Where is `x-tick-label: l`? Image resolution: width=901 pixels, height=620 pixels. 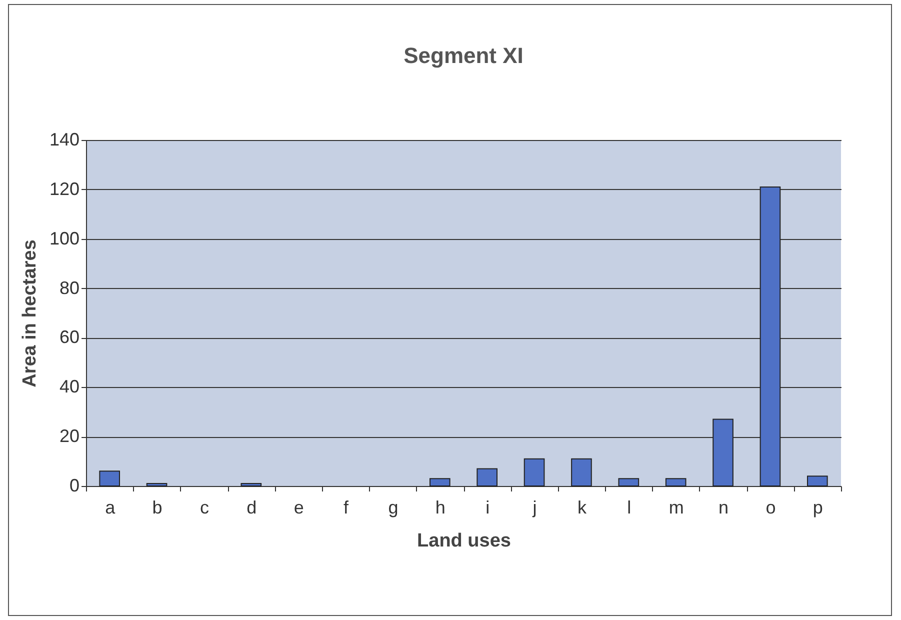 x-tick-label: l is located at coordinates (629, 508).